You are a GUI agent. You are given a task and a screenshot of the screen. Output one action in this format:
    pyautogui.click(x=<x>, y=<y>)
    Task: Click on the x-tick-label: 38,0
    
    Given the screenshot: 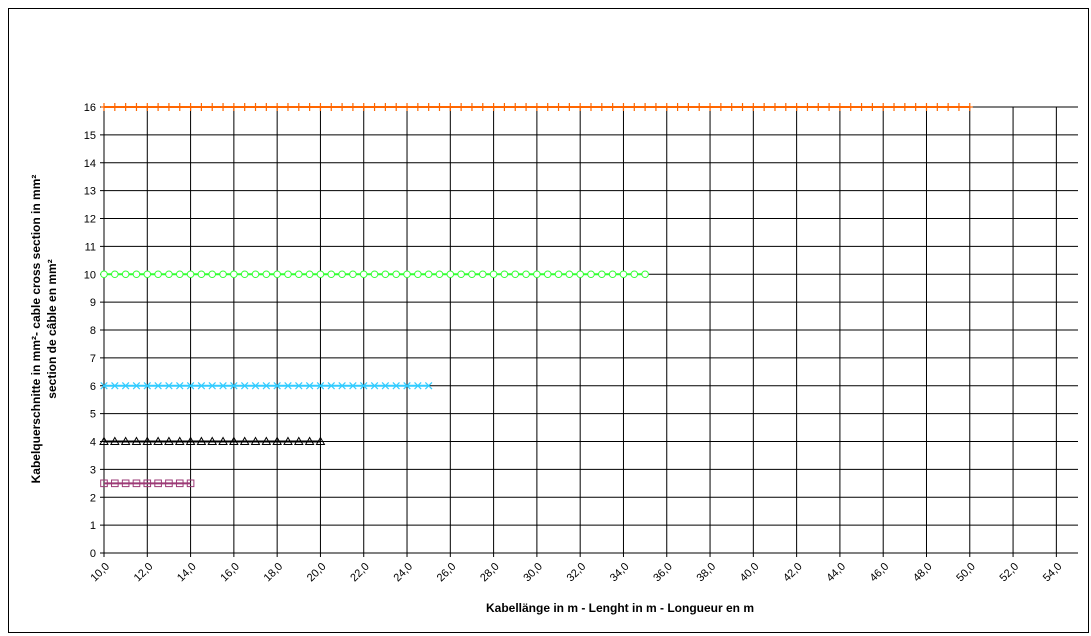 What is the action you would take?
    pyautogui.click(x=707, y=573)
    